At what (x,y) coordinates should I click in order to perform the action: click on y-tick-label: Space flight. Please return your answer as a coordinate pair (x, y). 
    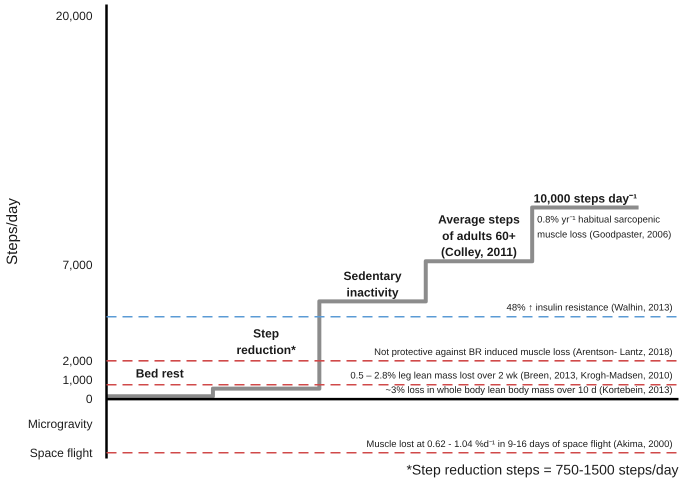
    Looking at the image, I should click on (62, 453).